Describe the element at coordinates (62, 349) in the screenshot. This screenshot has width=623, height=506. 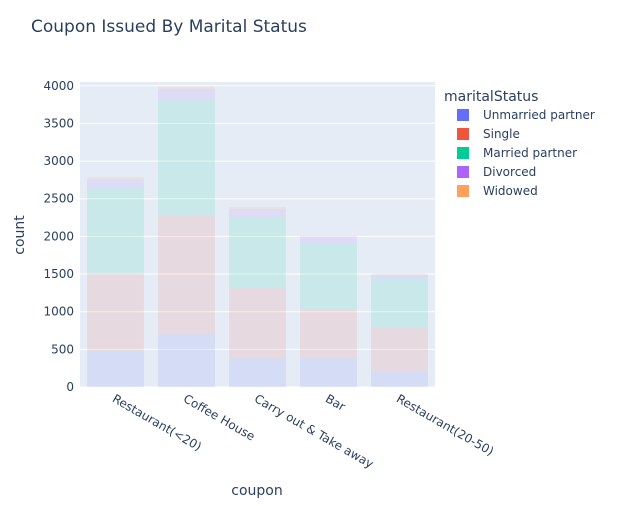
I see `y-tick-label: 500` at that location.